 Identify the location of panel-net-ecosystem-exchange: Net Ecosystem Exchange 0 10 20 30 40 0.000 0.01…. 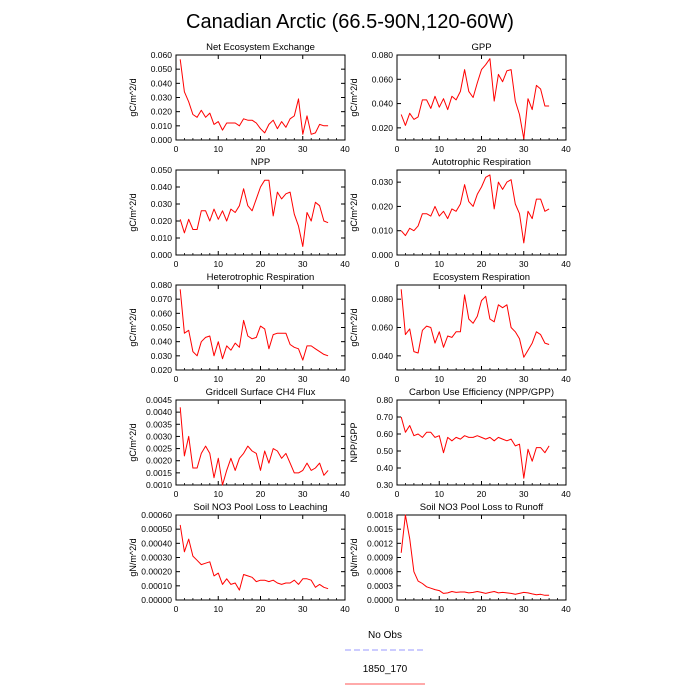
(239, 98).